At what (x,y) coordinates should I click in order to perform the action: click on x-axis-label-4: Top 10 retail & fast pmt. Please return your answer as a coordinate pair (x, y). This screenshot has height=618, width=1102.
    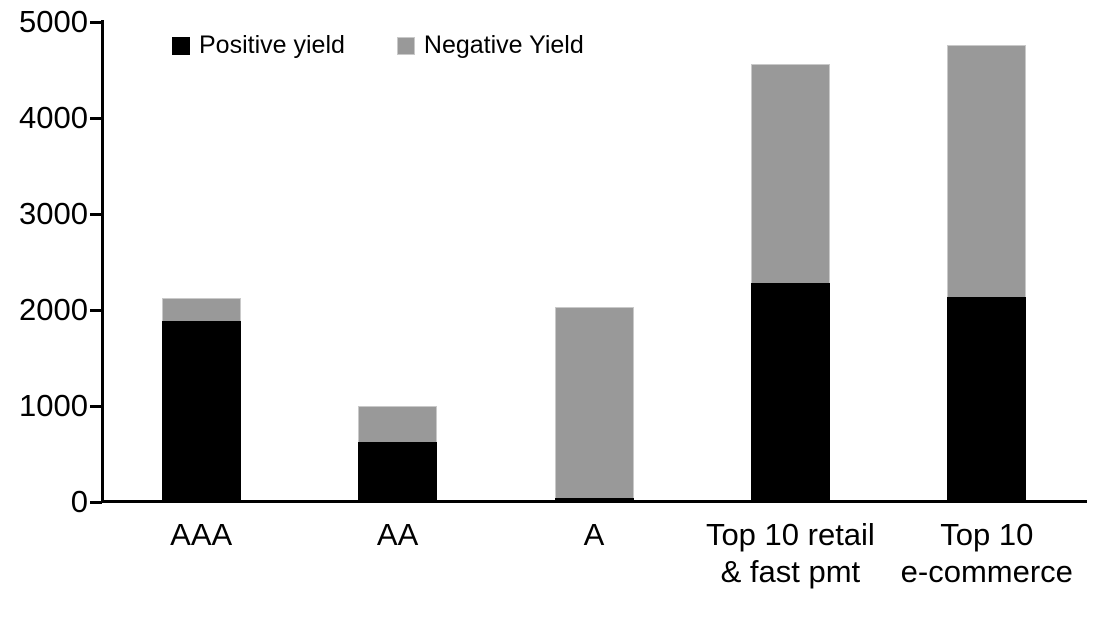
    Looking at the image, I should click on (790, 553).